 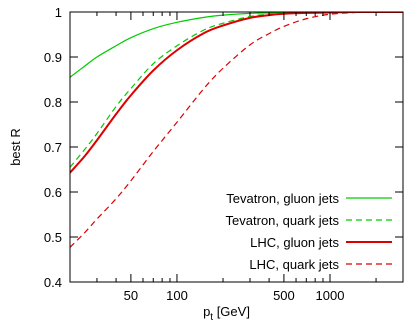 I want to click on x-tick-label: 100, so click(x=177, y=295).